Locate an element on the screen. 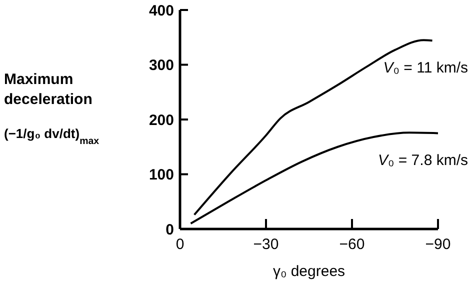 The image size is (474, 286). y-tick-label: 0 is located at coordinates (170, 229).